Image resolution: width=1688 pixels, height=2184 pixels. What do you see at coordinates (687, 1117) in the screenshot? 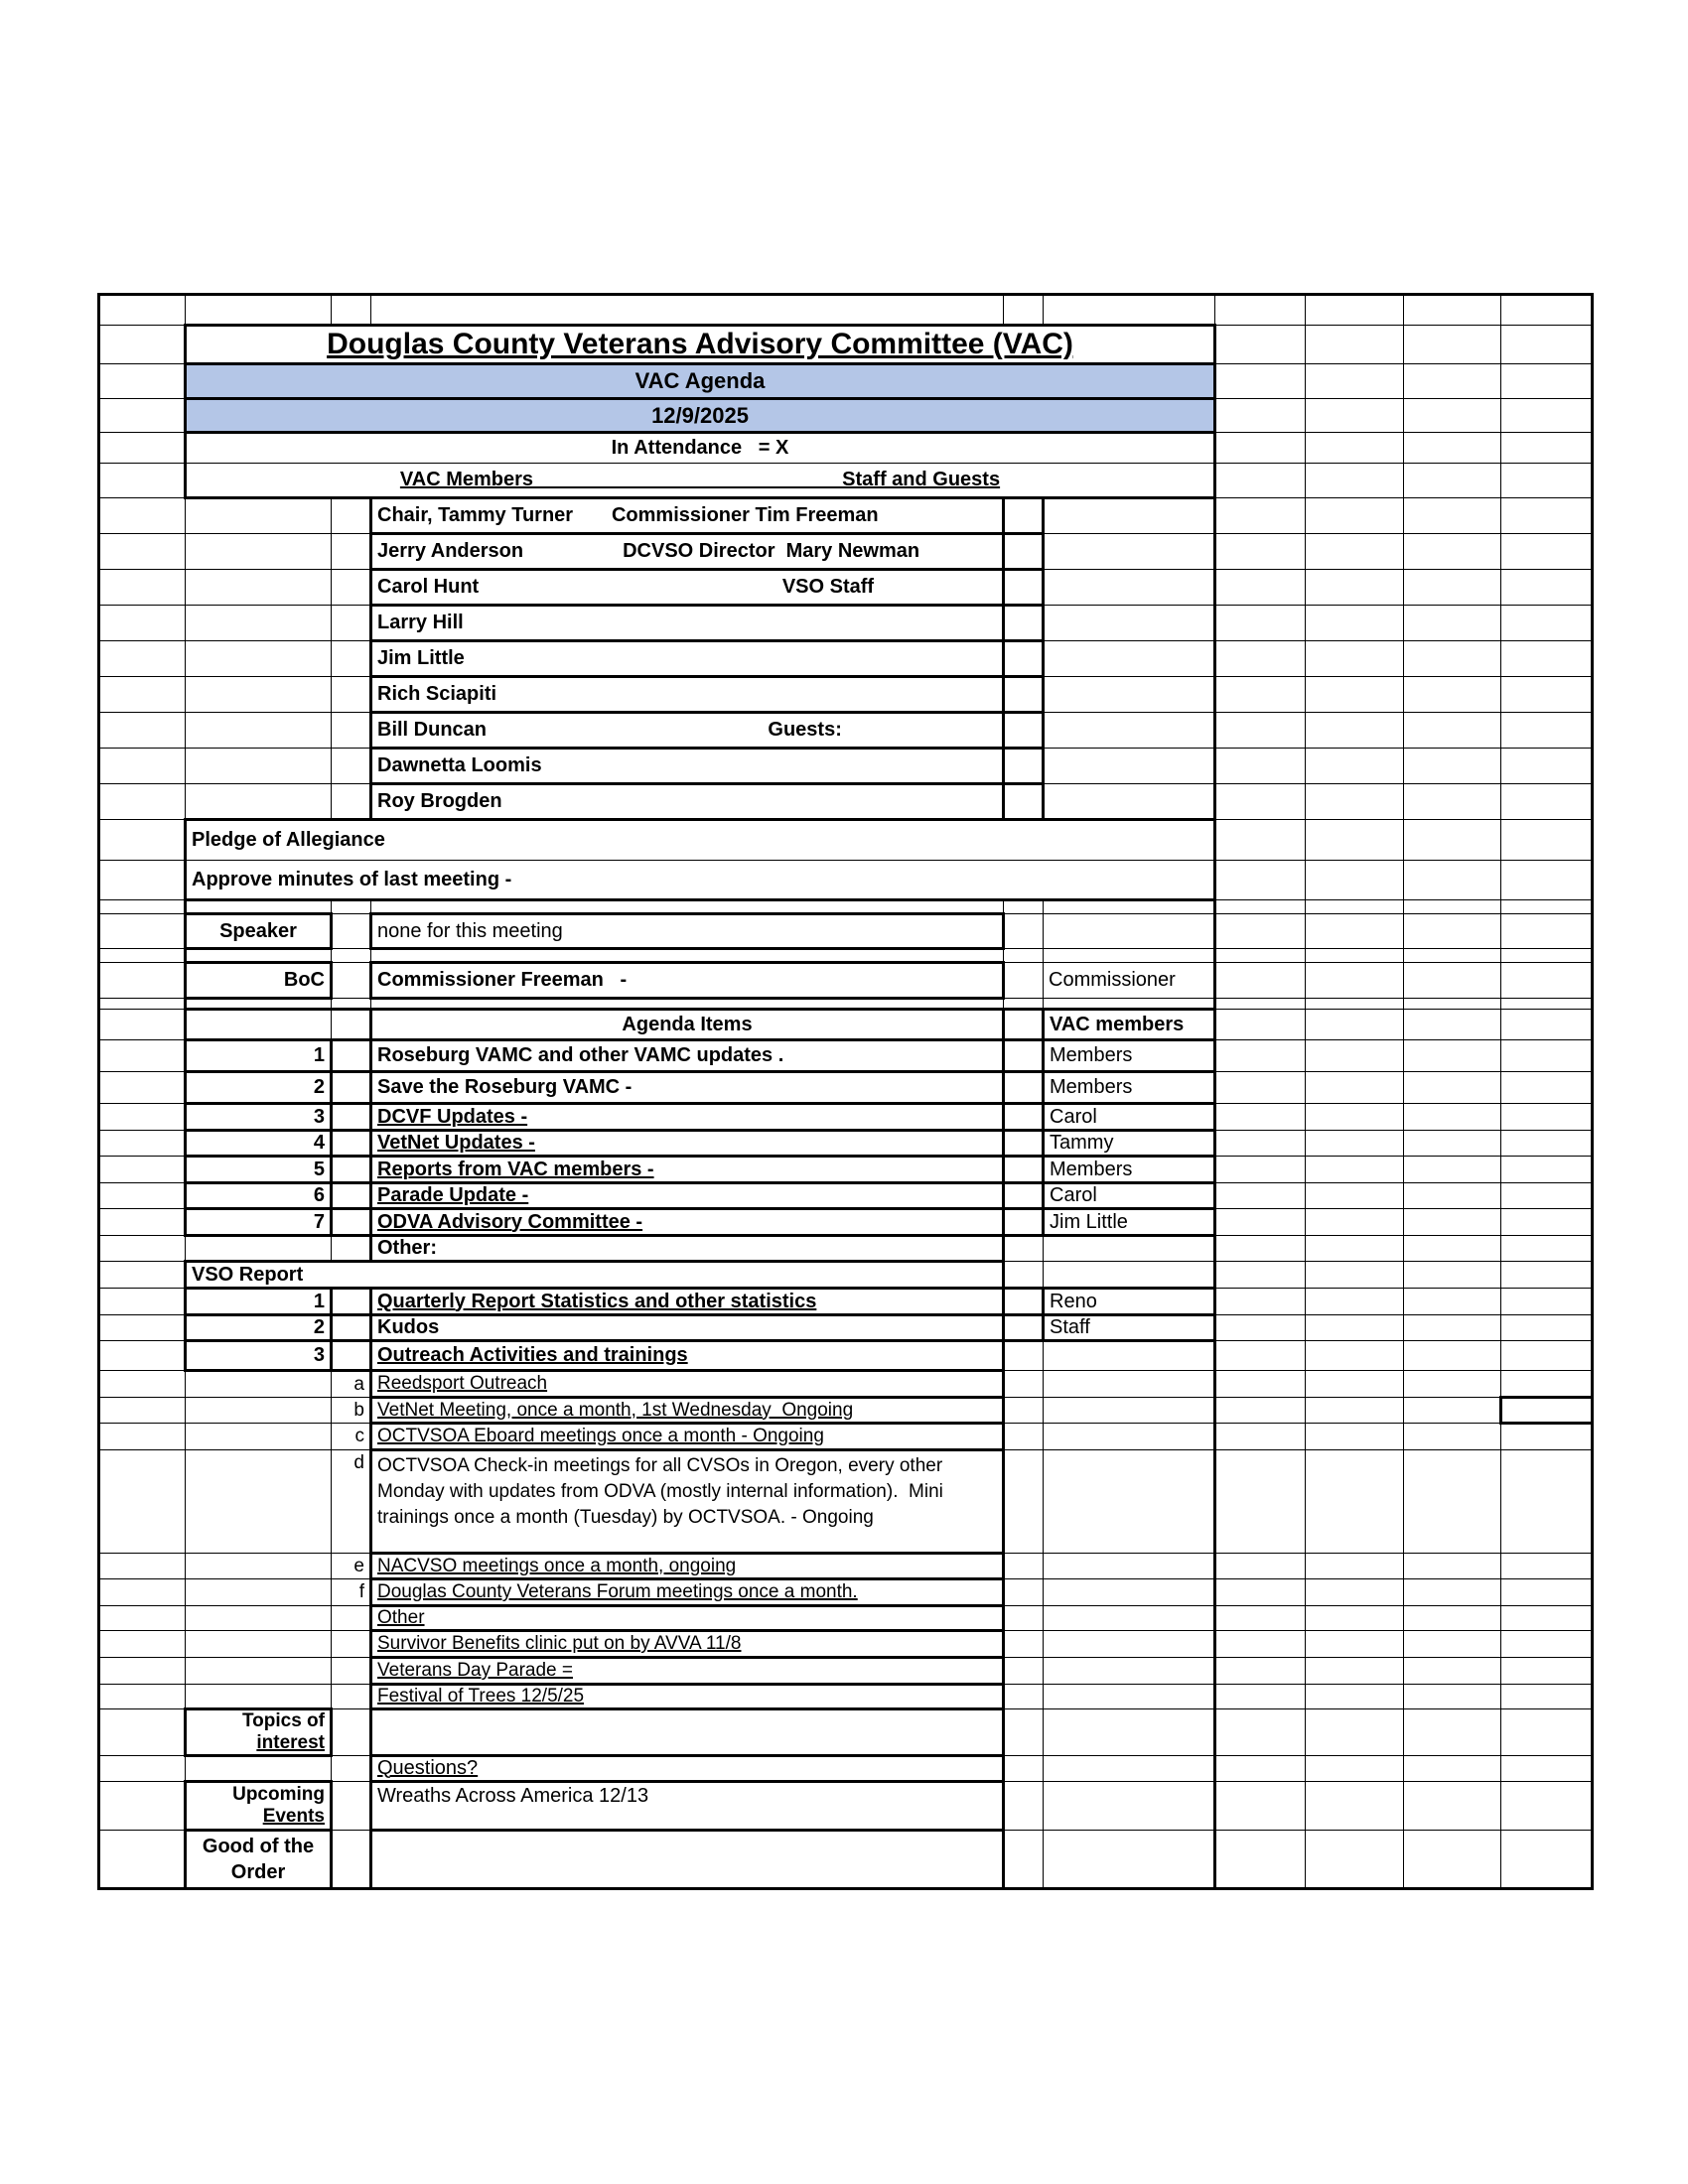
I see `agenda-item-cell: DCVF Updates -` at bounding box center [687, 1117].